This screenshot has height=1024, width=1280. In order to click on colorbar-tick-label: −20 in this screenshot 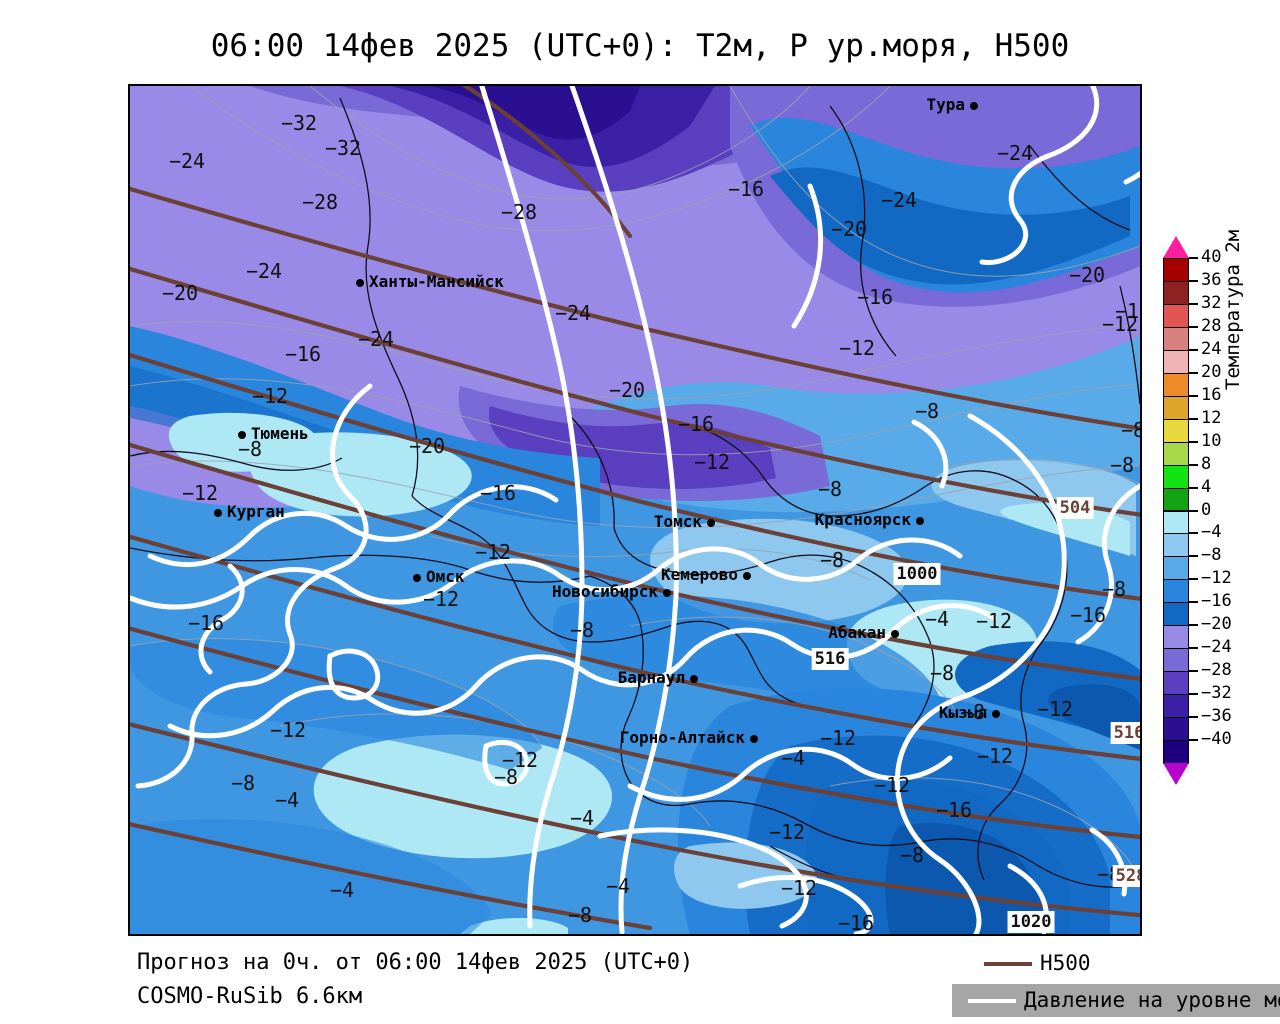, I will do `click(1216, 624)`.